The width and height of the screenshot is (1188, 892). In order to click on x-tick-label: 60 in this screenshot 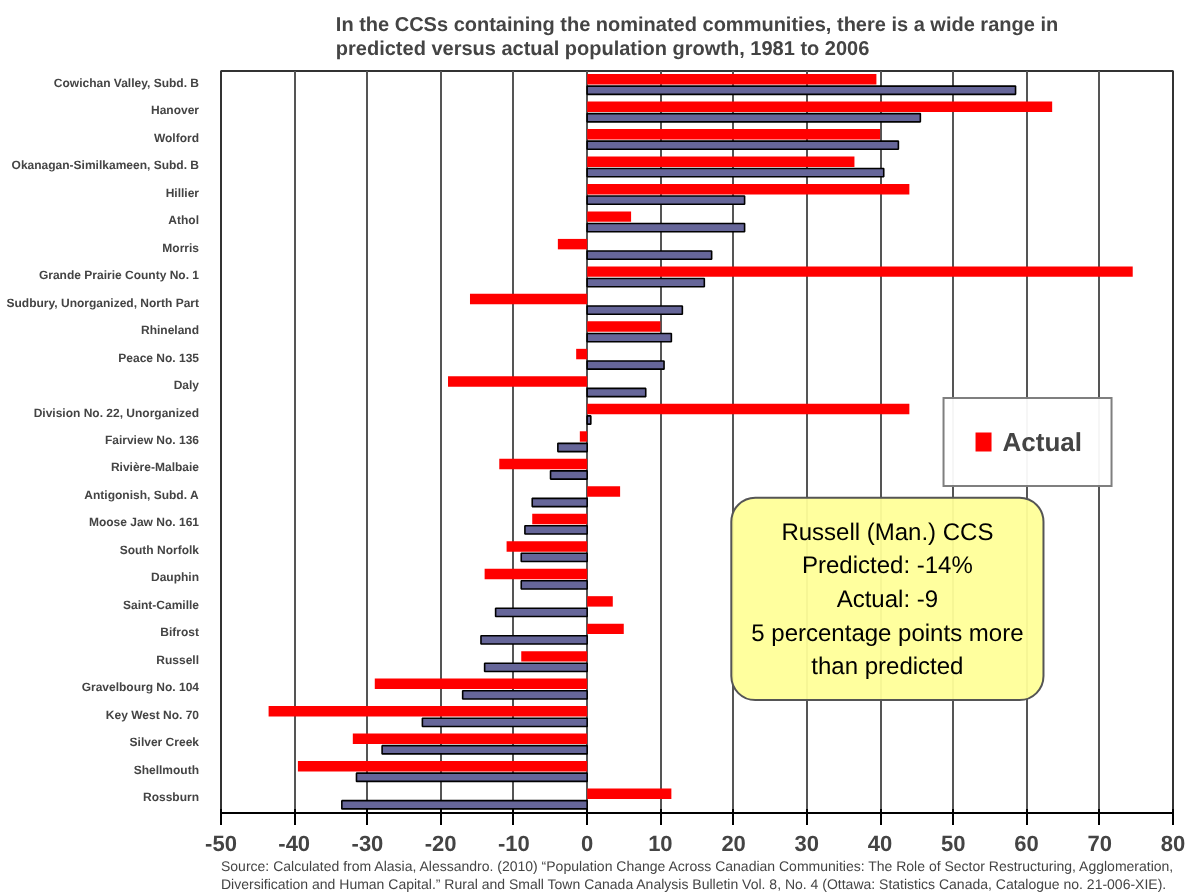, I will do `click(1026, 845)`.